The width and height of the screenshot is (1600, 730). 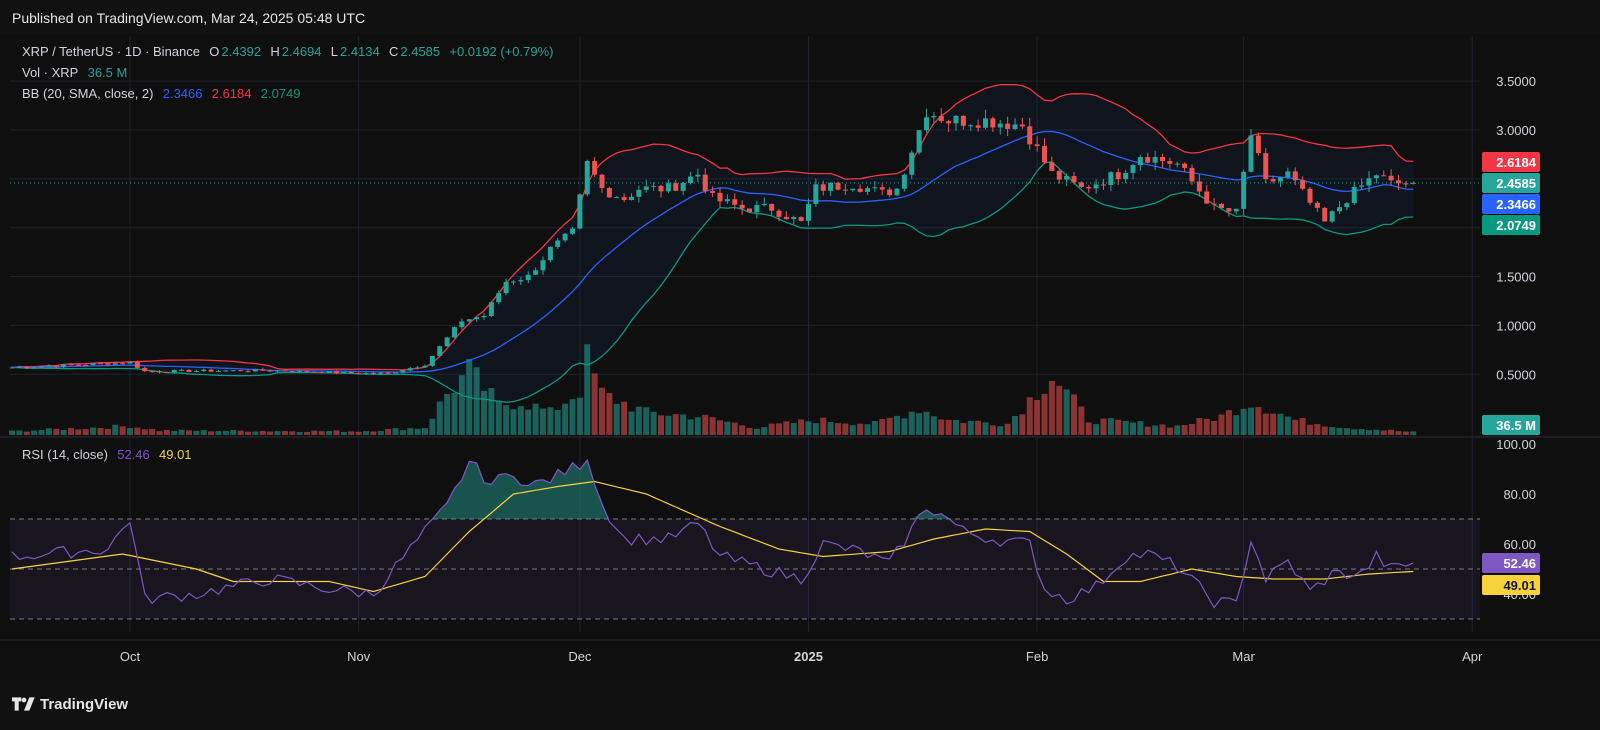 I want to click on badge-basis-bg, so click(x=1511, y=204).